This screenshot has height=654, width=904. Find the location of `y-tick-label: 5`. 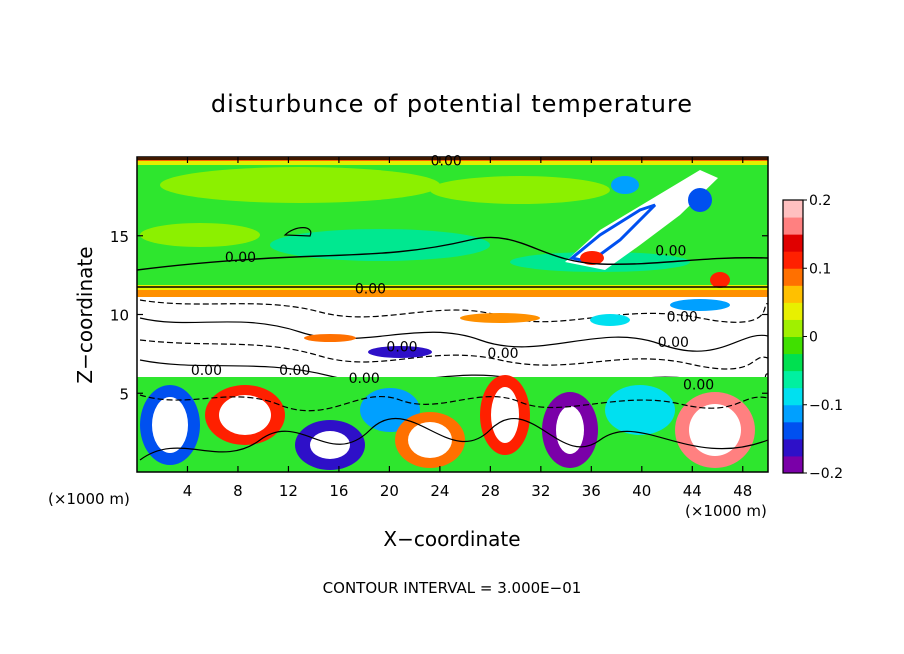

y-tick-label: 5 is located at coordinates (124, 394).